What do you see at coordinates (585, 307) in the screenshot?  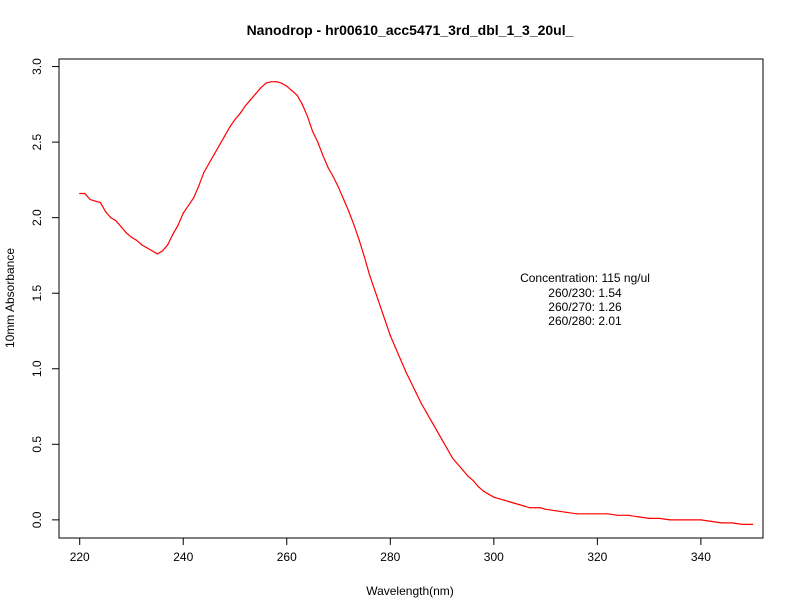 I see `ratio-260-270-text: 260/270: 1.26` at bounding box center [585, 307].